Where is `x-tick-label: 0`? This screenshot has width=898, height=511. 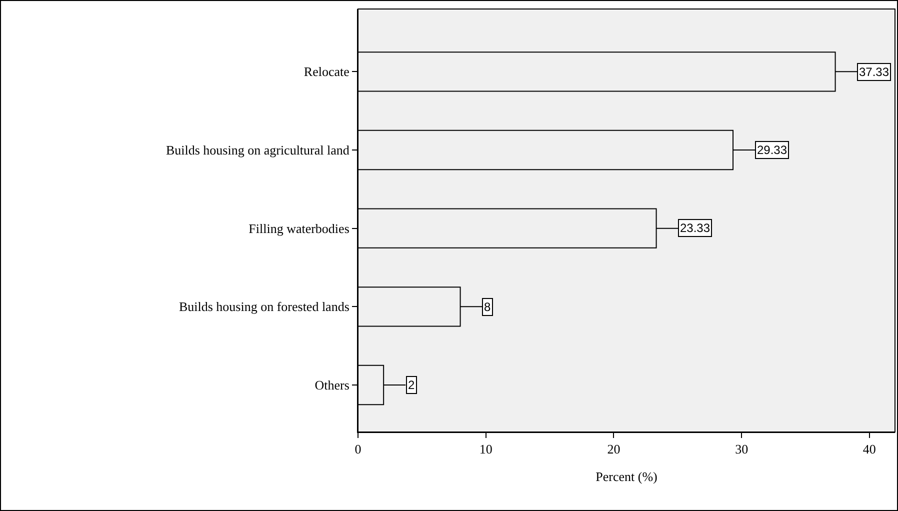 x-tick-label: 0 is located at coordinates (358, 449).